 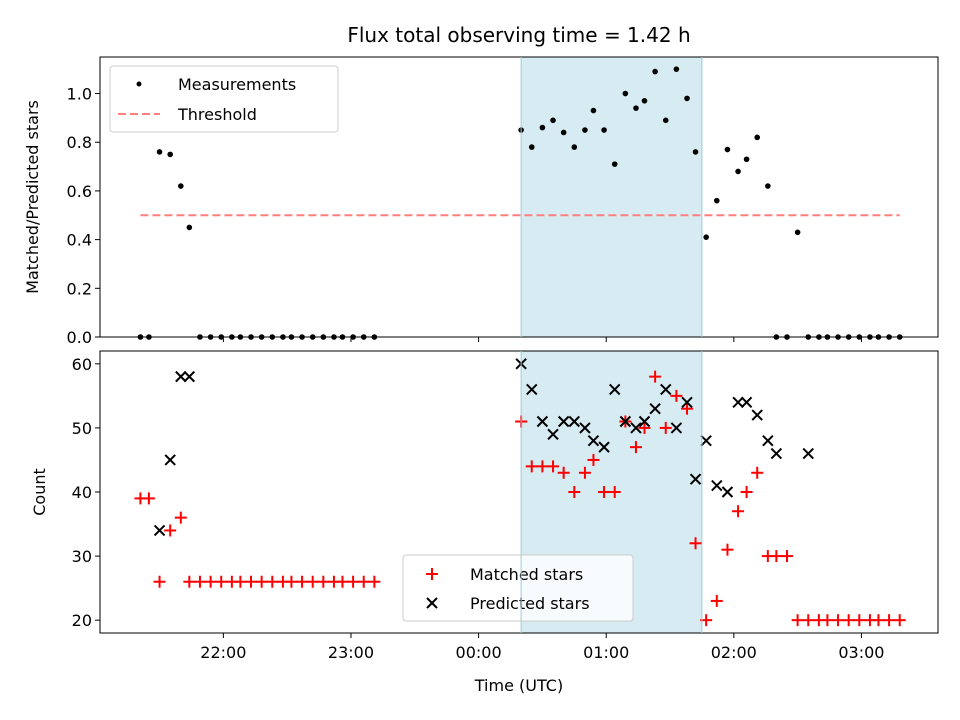 I want to click on y-tick-label: 40, so click(x=82, y=492).